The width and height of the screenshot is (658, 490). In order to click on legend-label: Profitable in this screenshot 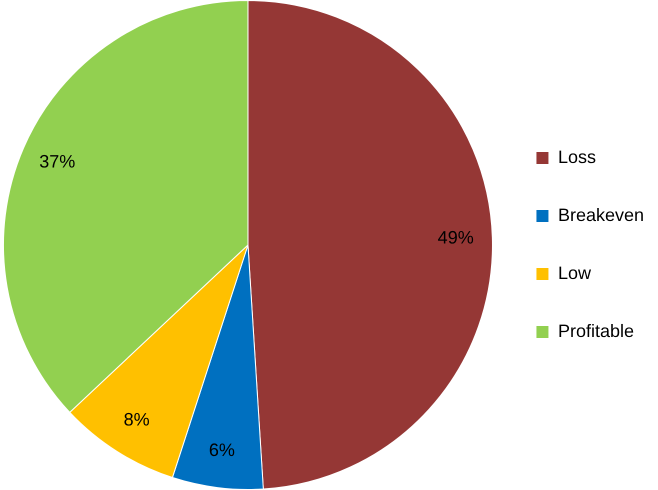, I will do `click(596, 330)`.